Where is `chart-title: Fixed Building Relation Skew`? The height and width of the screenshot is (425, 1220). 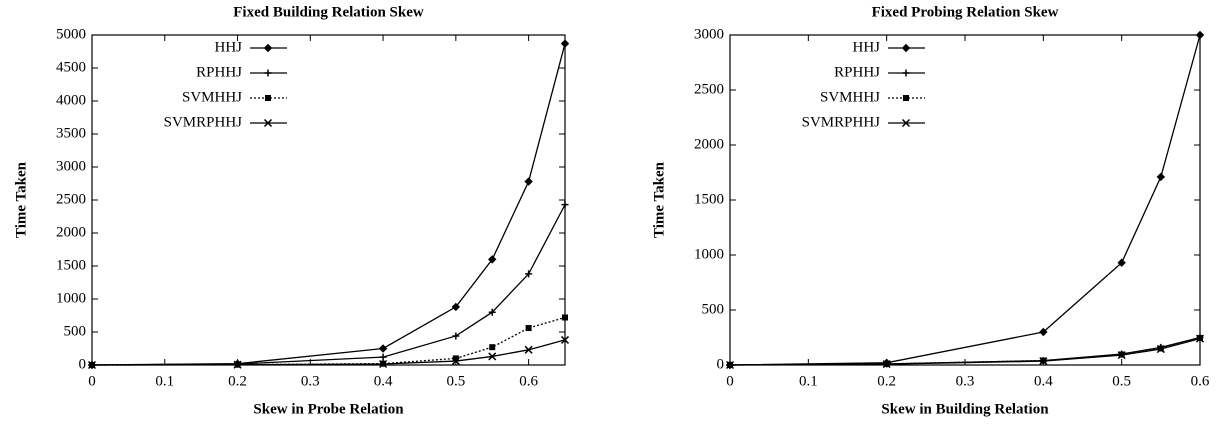 chart-title: Fixed Building Relation Skew is located at coordinates (328, 12).